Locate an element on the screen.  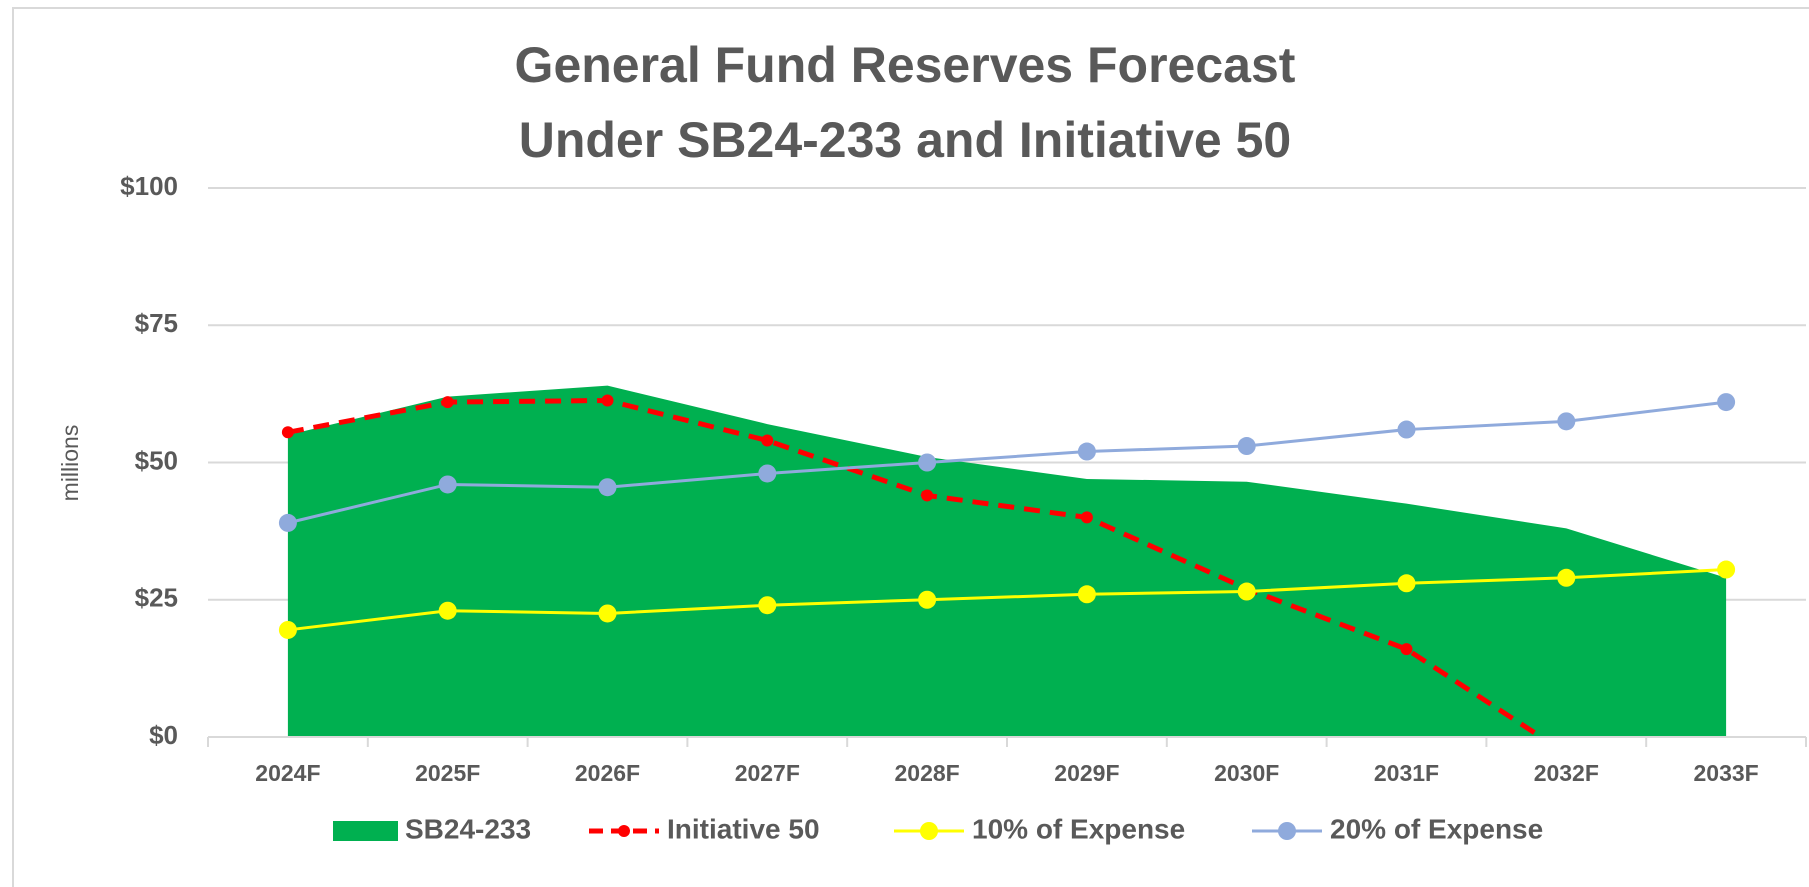
y-tick-label: $25 is located at coordinates (156, 598).